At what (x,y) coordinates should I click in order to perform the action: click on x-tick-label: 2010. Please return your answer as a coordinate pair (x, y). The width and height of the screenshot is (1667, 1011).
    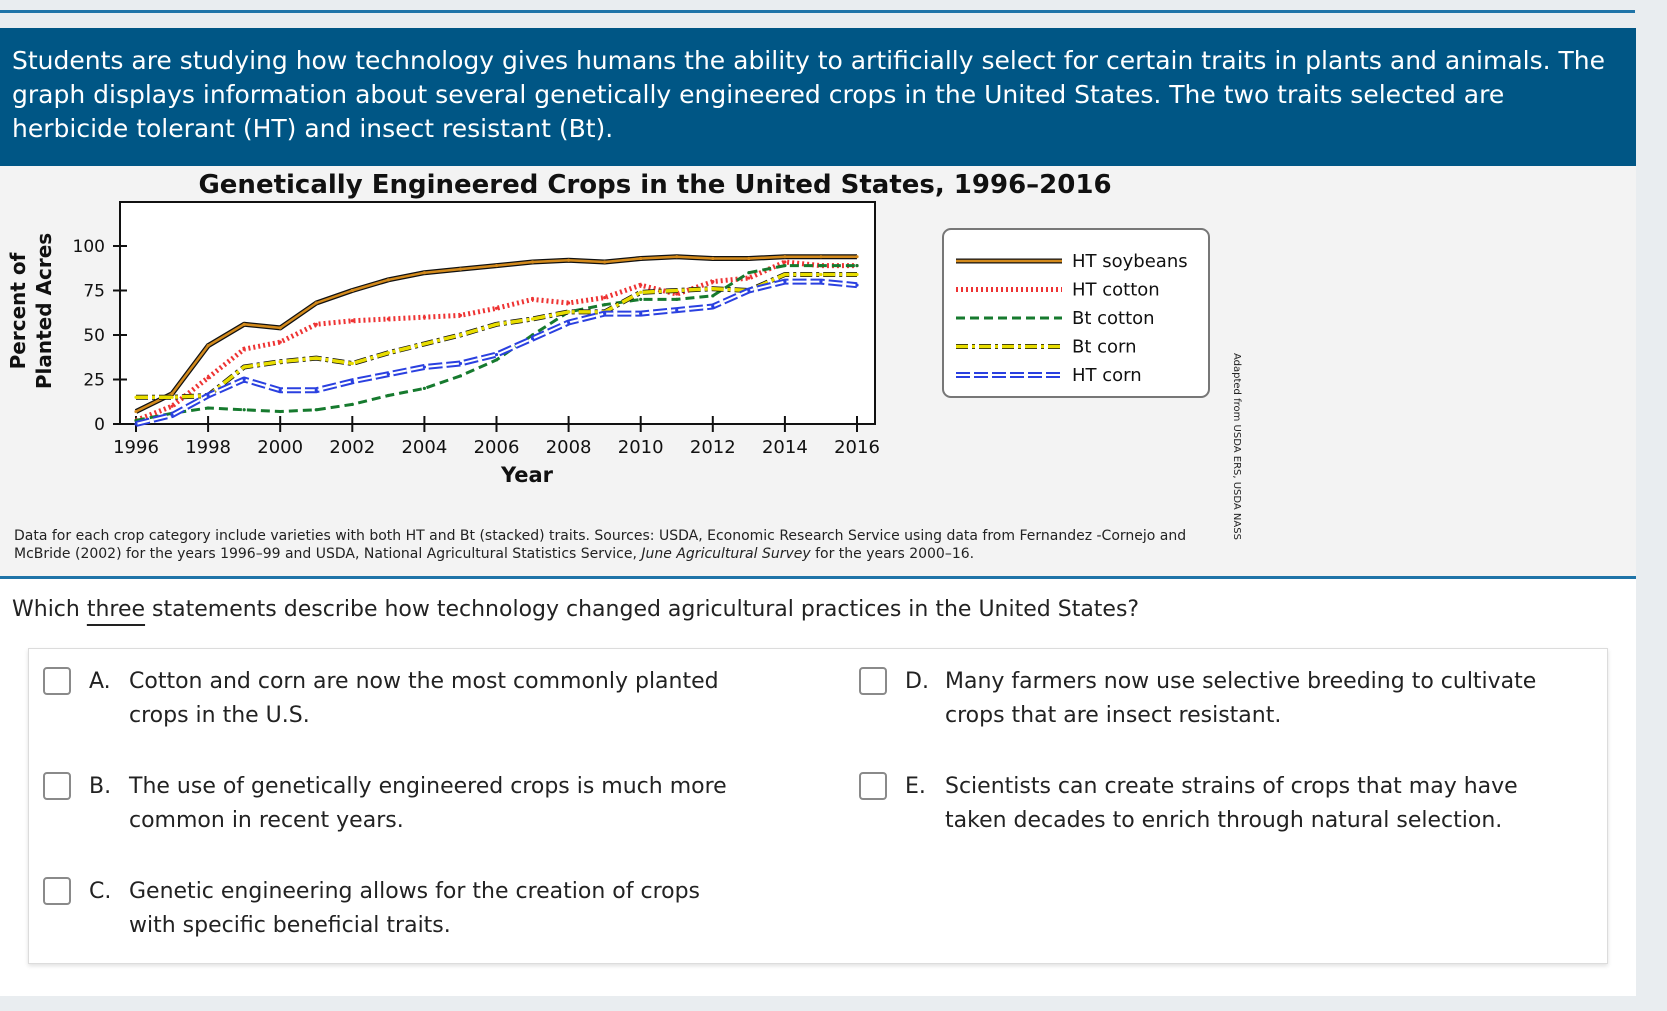
    Looking at the image, I should click on (641, 447).